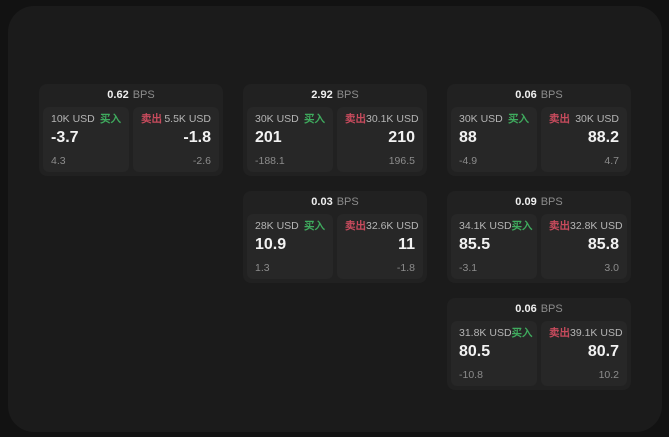  What do you see at coordinates (608, 374) in the screenshot?
I see `sell-secondary-value: 10.2` at bounding box center [608, 374].